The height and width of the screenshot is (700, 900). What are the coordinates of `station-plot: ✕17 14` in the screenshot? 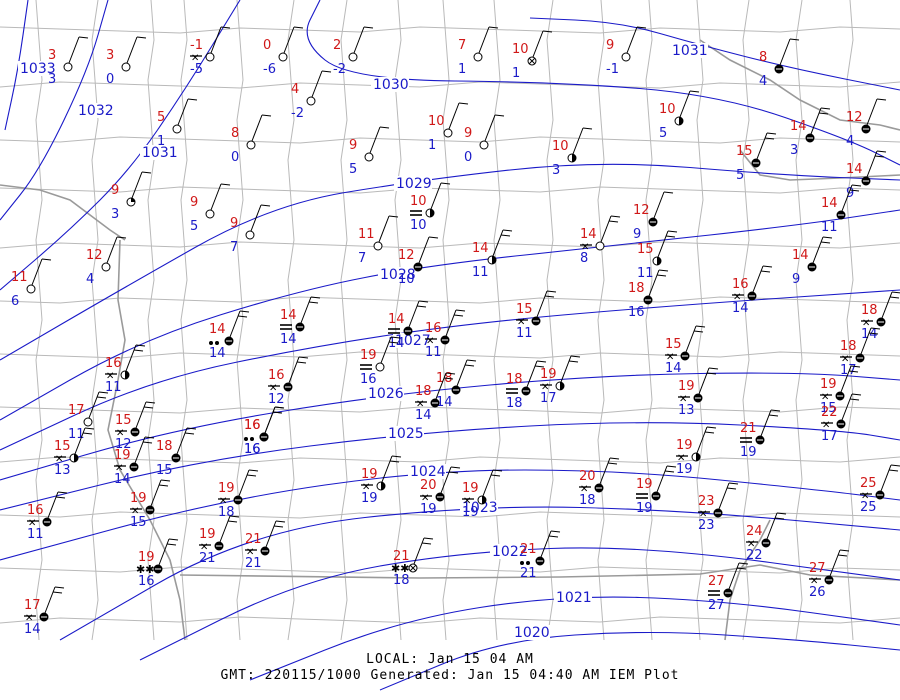 It's located at (44, 611).